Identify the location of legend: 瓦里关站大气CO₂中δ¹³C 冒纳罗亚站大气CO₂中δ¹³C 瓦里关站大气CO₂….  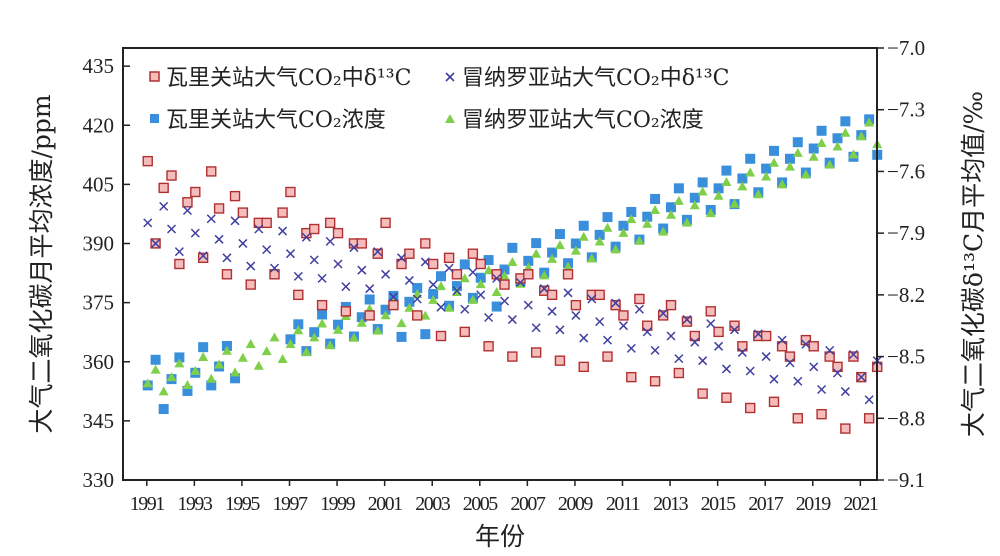
(439, 99).